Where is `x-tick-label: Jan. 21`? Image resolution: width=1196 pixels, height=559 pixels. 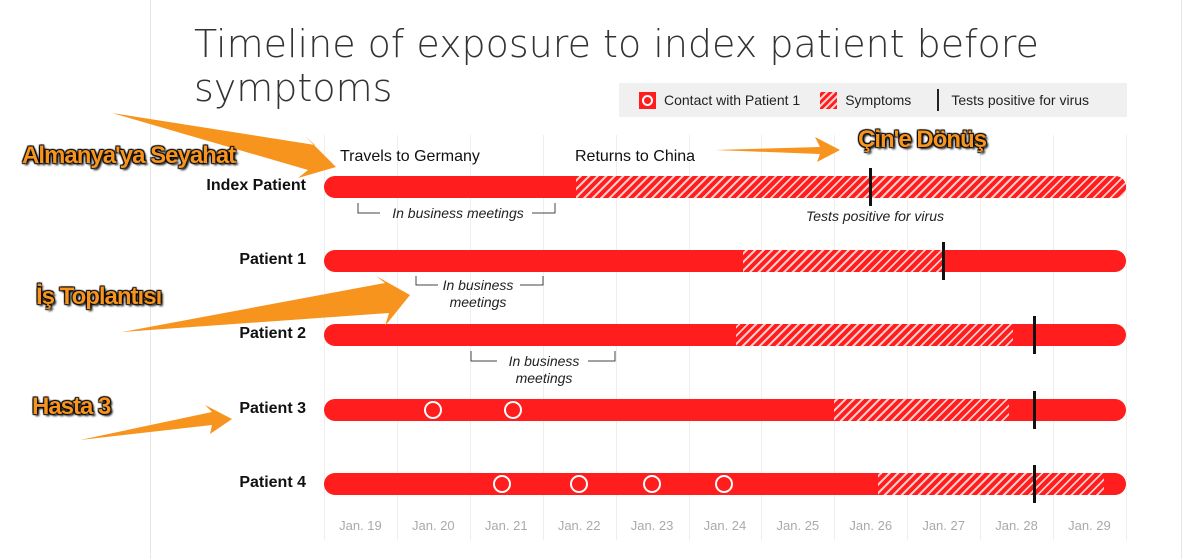 x-tick-label: Jan. 21 is located at coordinates (506, 525).